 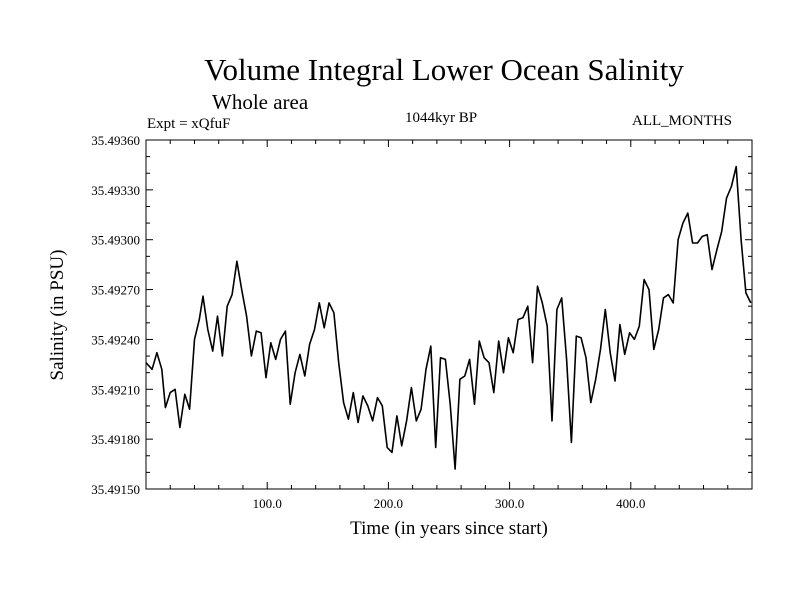 What do you see at coordinates (115, 339) in the screenshot?
I see `y-tick-label: 35.49240` at bounding box center [115, 339].